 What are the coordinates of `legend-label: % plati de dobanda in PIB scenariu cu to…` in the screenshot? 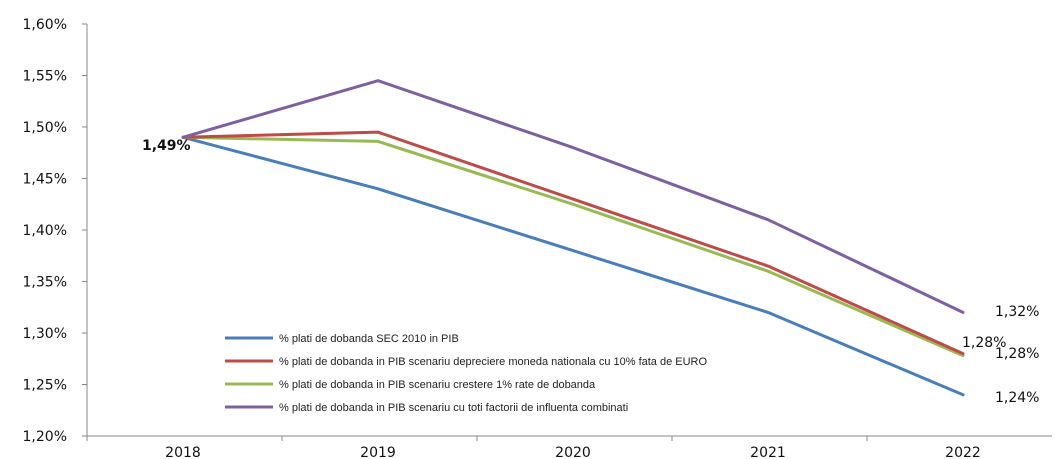 It's located at (453, 408).